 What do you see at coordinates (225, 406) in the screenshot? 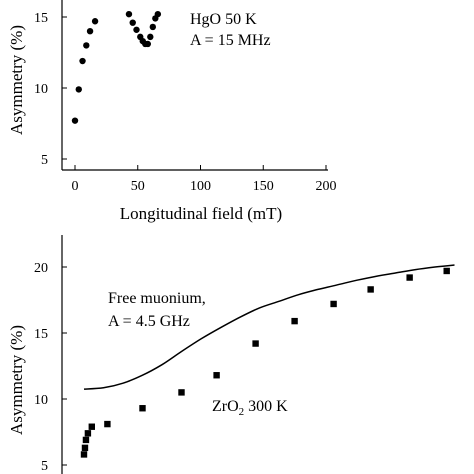
I see `sample-label-main: ZrO` at bounding box center [225, 406].